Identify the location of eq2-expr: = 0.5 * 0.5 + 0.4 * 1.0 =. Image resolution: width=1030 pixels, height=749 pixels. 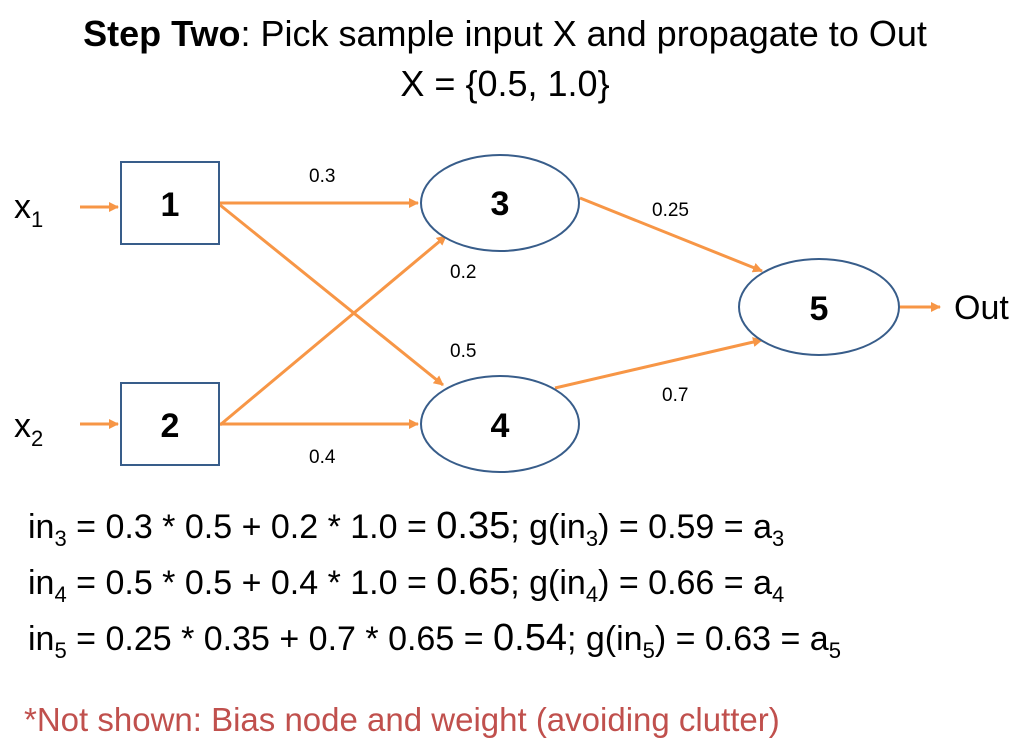
(251, 583).